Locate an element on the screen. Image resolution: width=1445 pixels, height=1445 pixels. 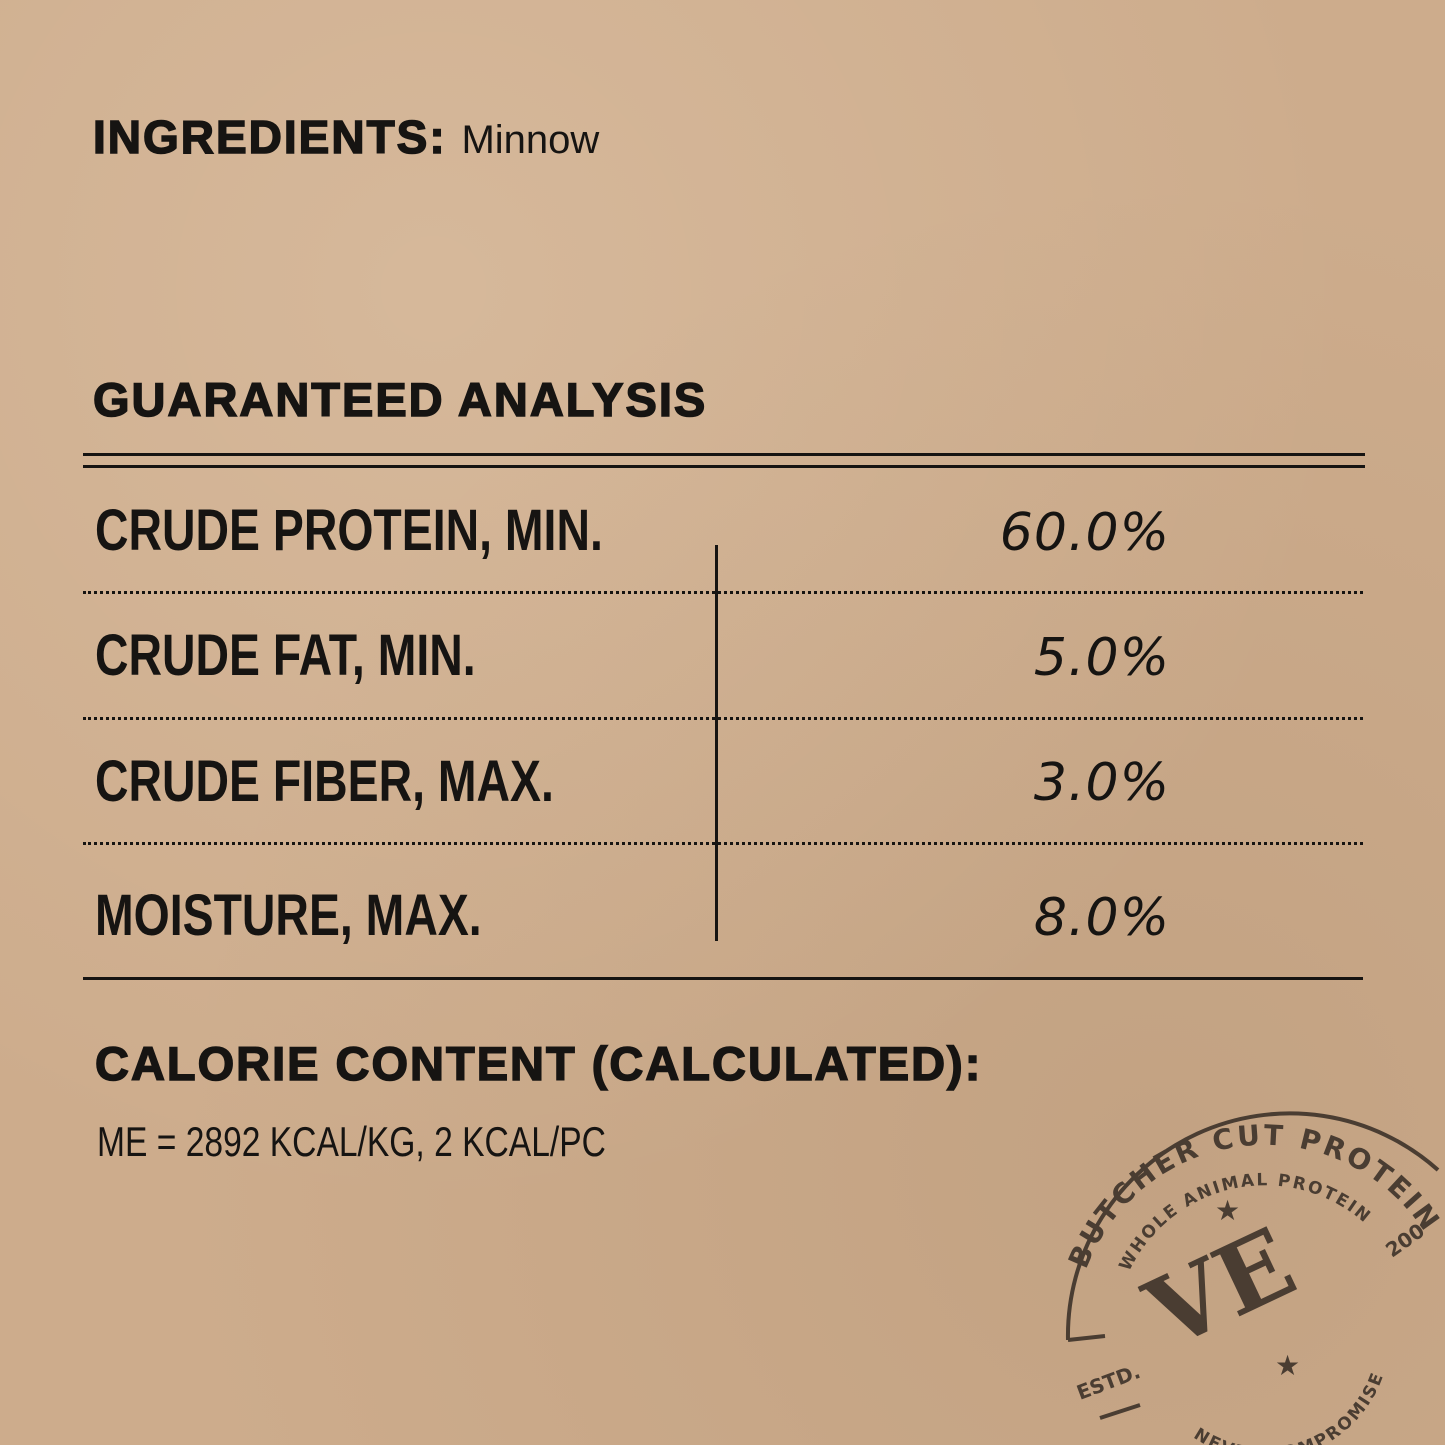
row-value-protein: 60.0% is located at coordinates (1084, 533).